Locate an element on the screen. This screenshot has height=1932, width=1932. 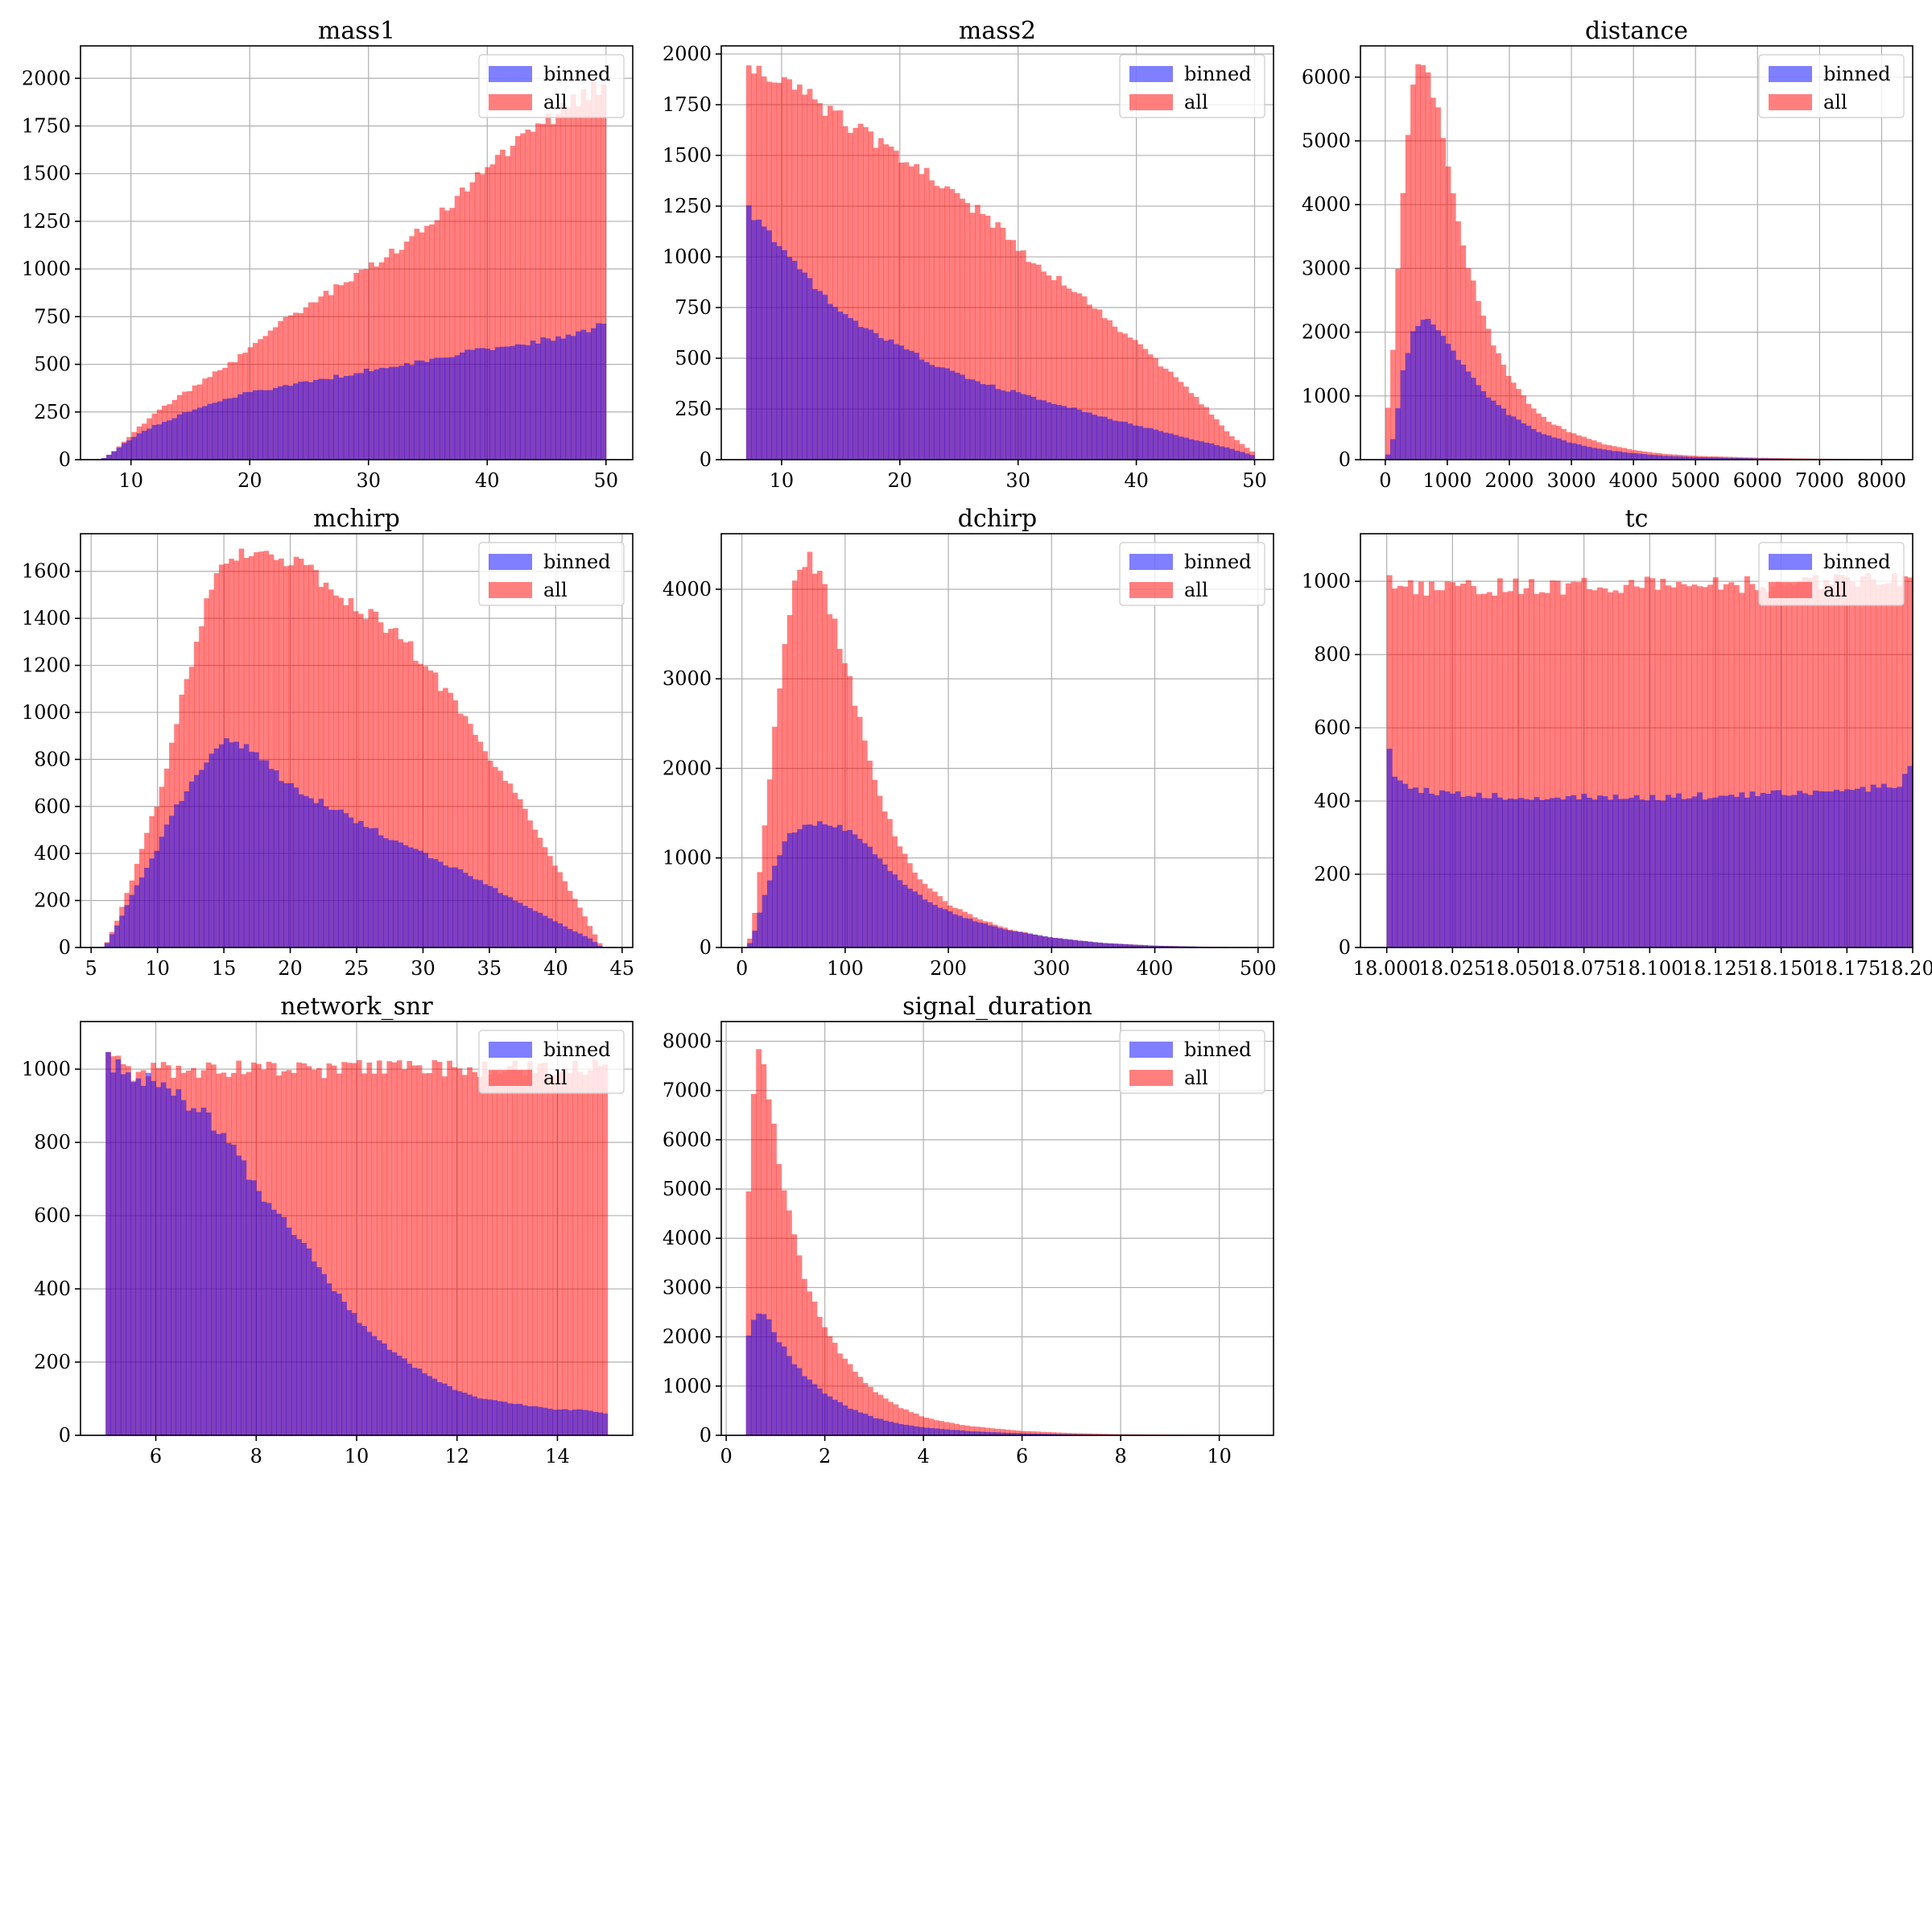
y-tick-label: 750 is located at coordinates (53, 316).